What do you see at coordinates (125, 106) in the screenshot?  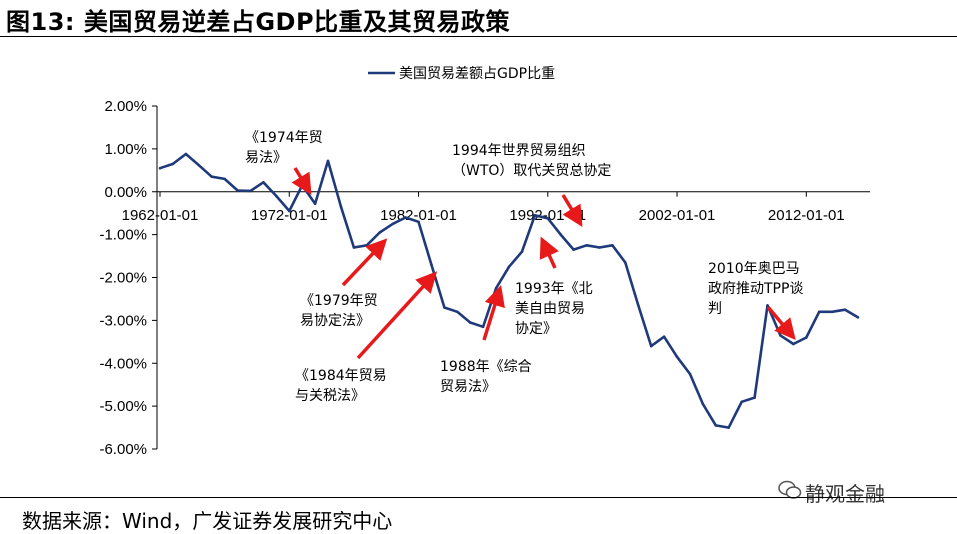 I see `y-tick-label: 2.00%` at bounding box center [125, 106].